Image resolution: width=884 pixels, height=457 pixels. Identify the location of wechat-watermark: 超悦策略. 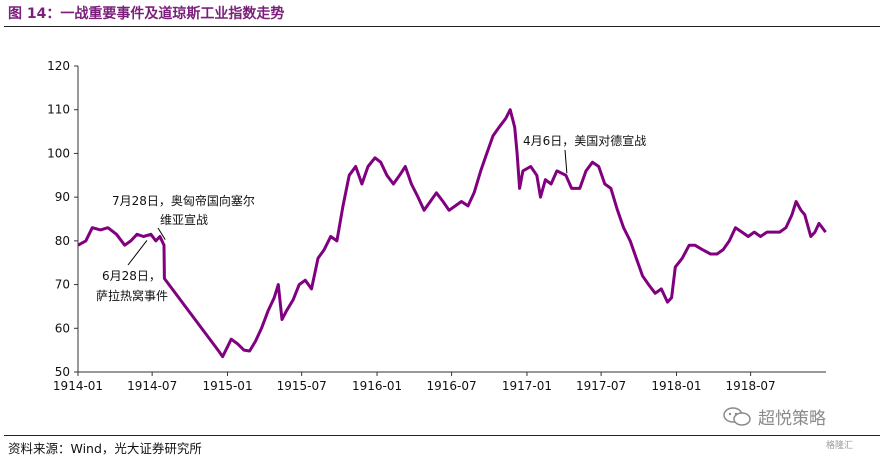
(774, 416).